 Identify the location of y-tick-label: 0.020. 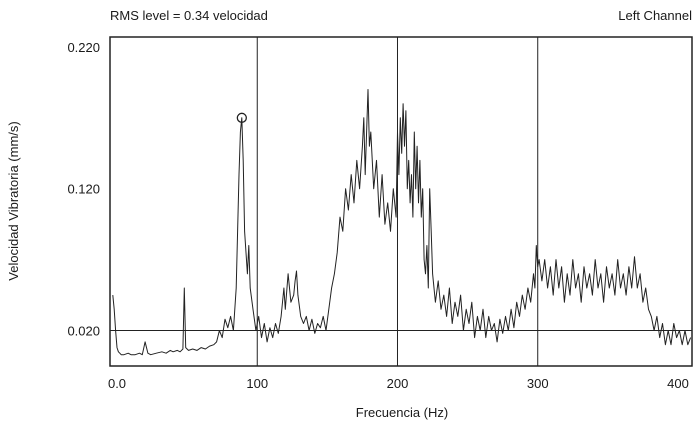
(83, 331).